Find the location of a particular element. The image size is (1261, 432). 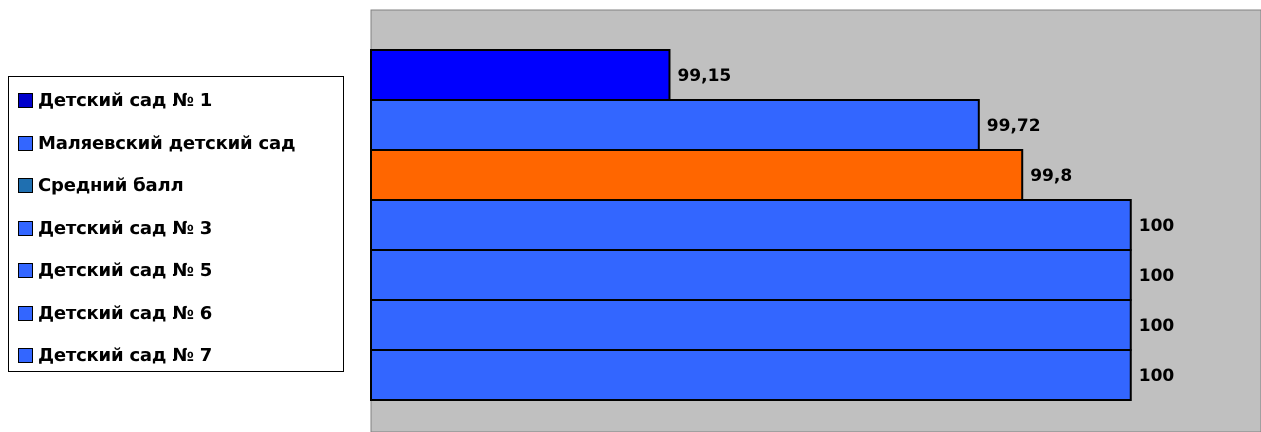

data-label-7: 100 is located at coordinates (1157, 376).